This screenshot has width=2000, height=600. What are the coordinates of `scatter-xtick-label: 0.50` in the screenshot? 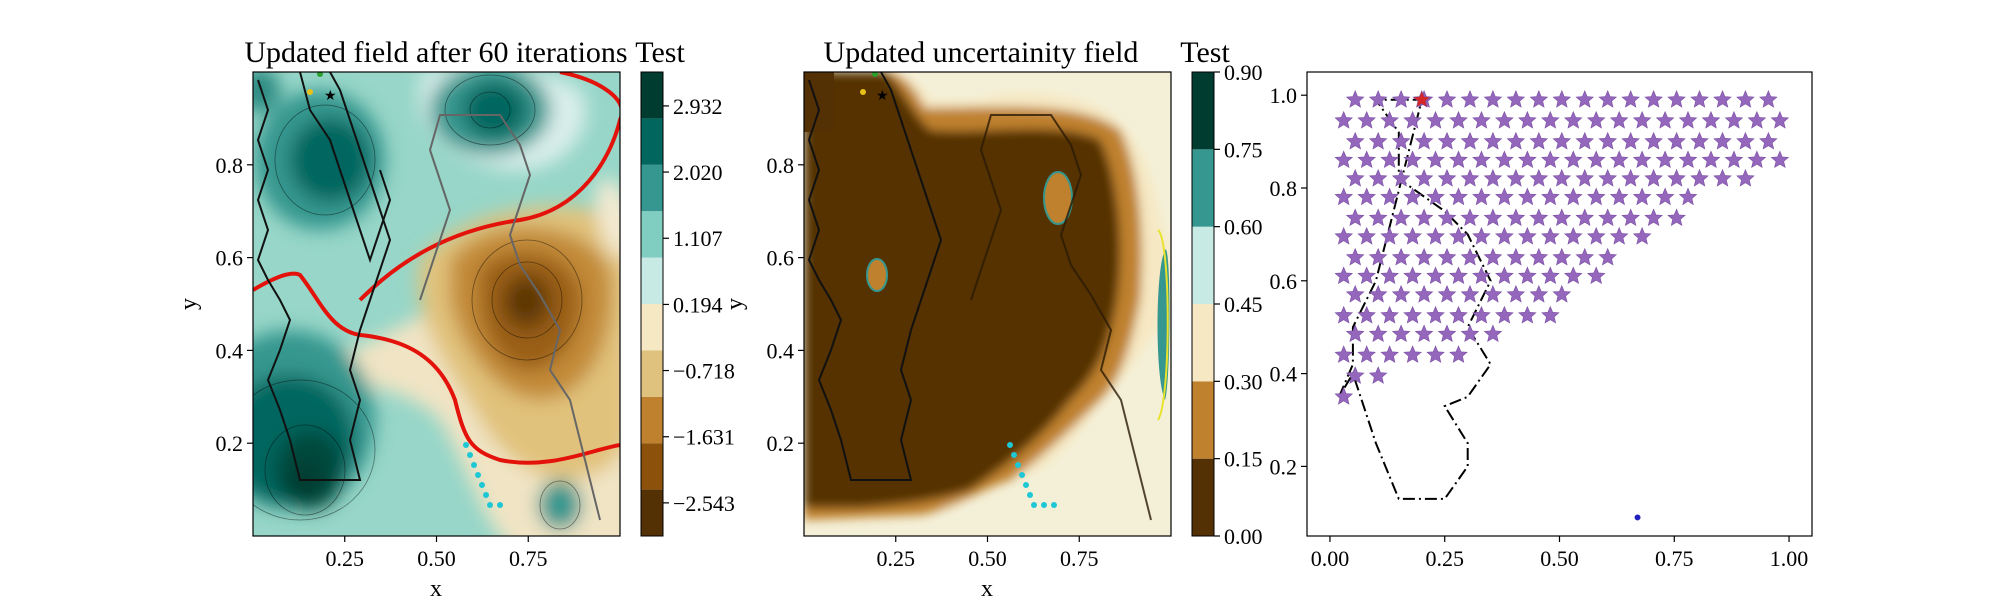 It's located at (1559, 558).